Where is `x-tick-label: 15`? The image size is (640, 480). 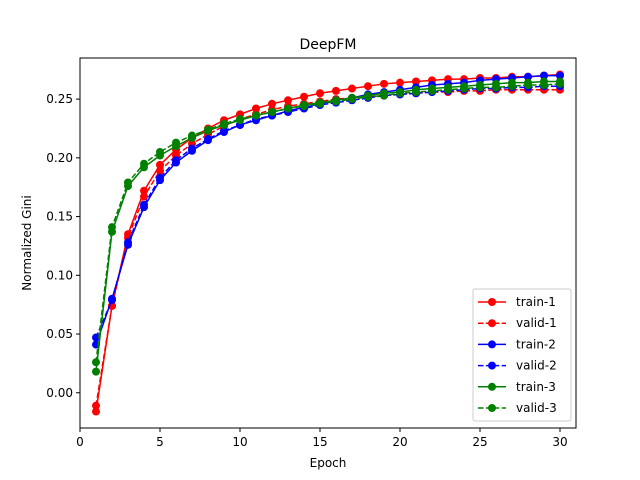 x-tick-label: 15 is located at coordinates (319, 442).